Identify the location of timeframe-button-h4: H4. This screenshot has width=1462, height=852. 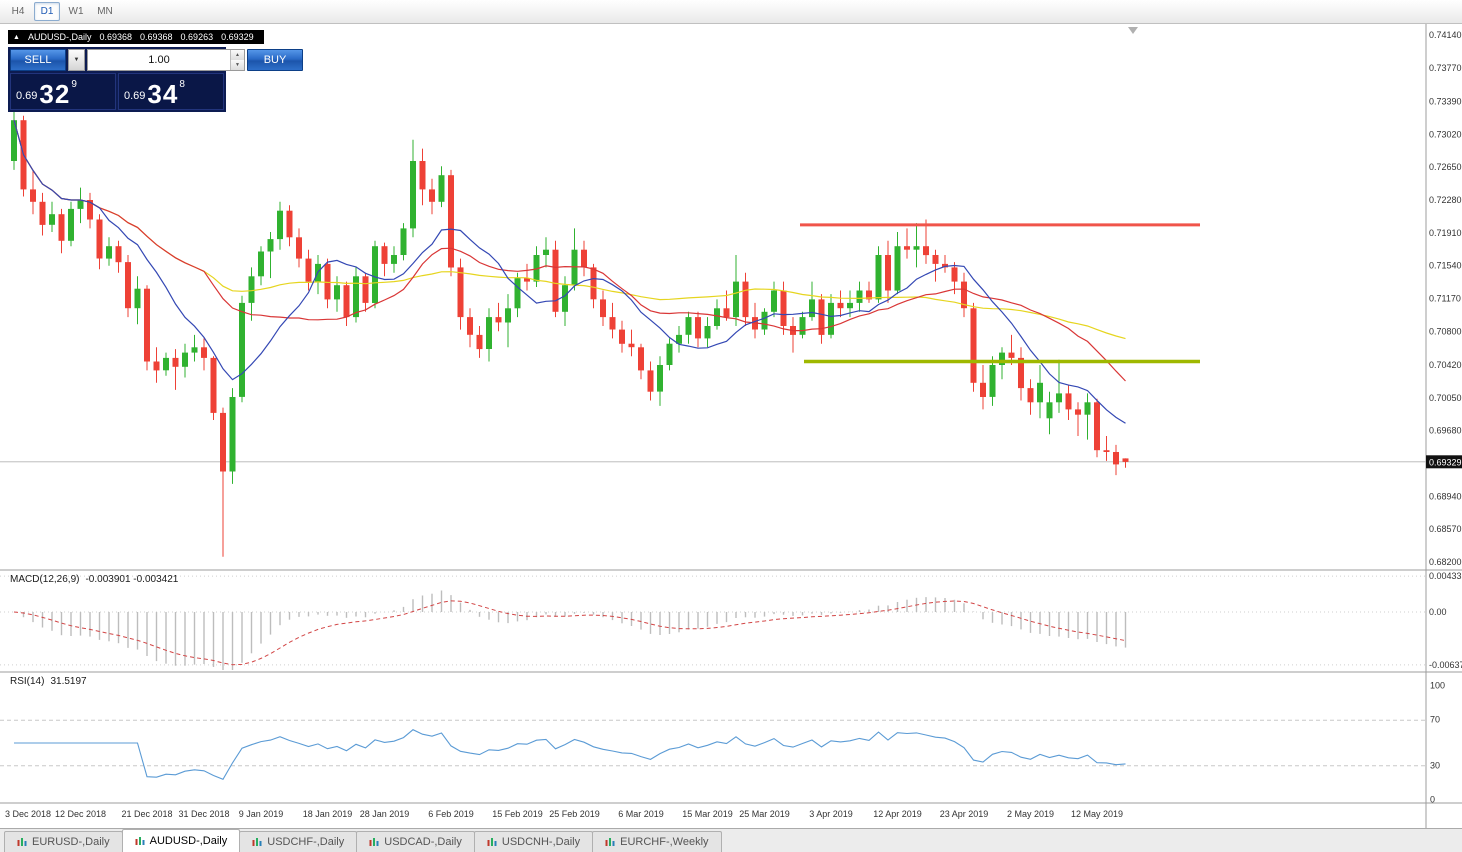
(18, 11).